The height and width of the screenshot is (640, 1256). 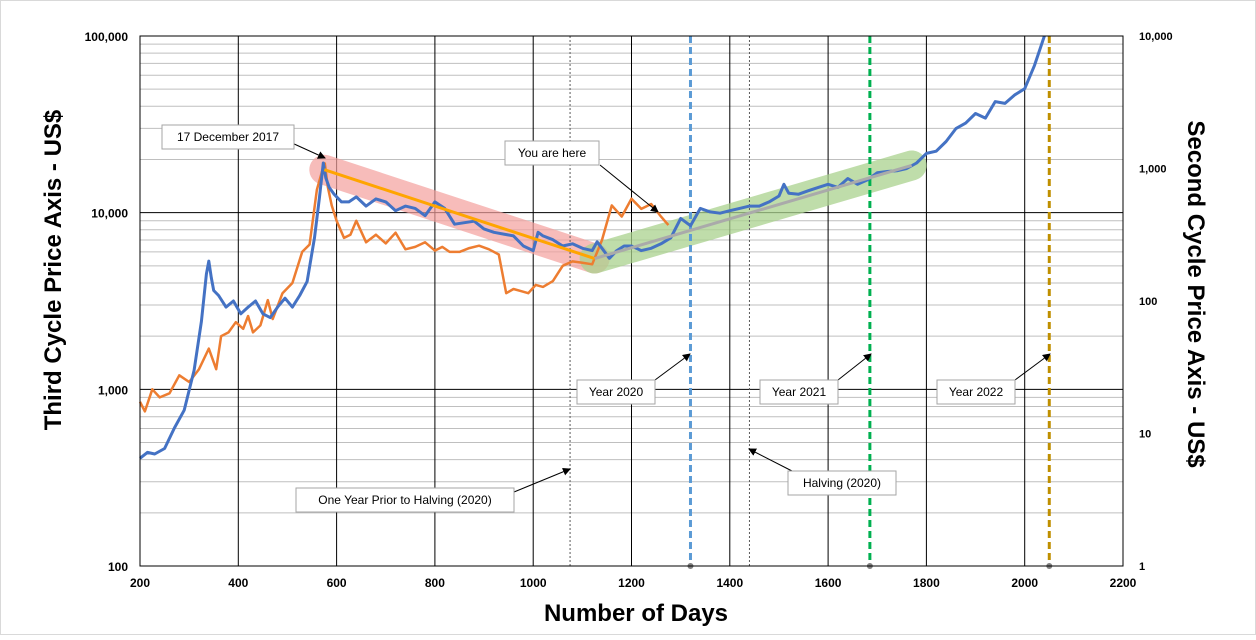 I want to click on right-y-tick-label: 100, so click(x=1148, y=302).